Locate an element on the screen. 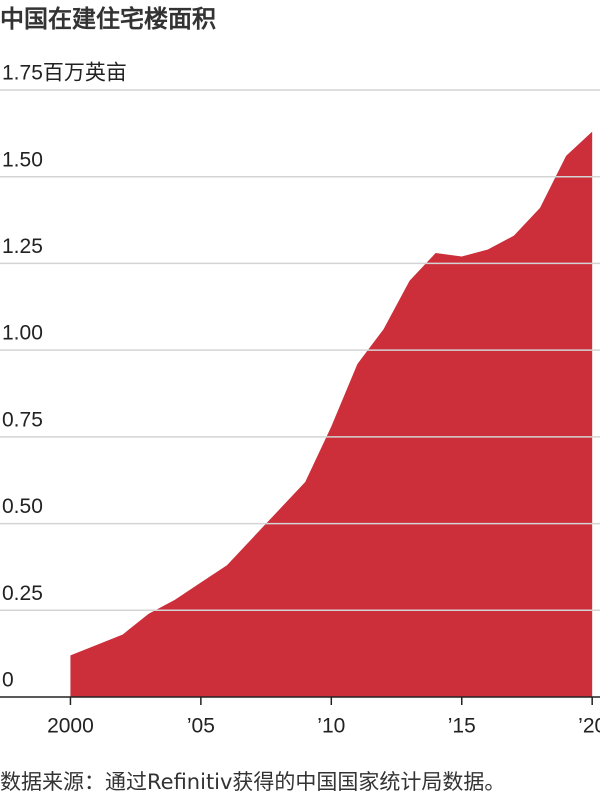  y-tick-label: 1.25 is located at coordinates (22, 246).